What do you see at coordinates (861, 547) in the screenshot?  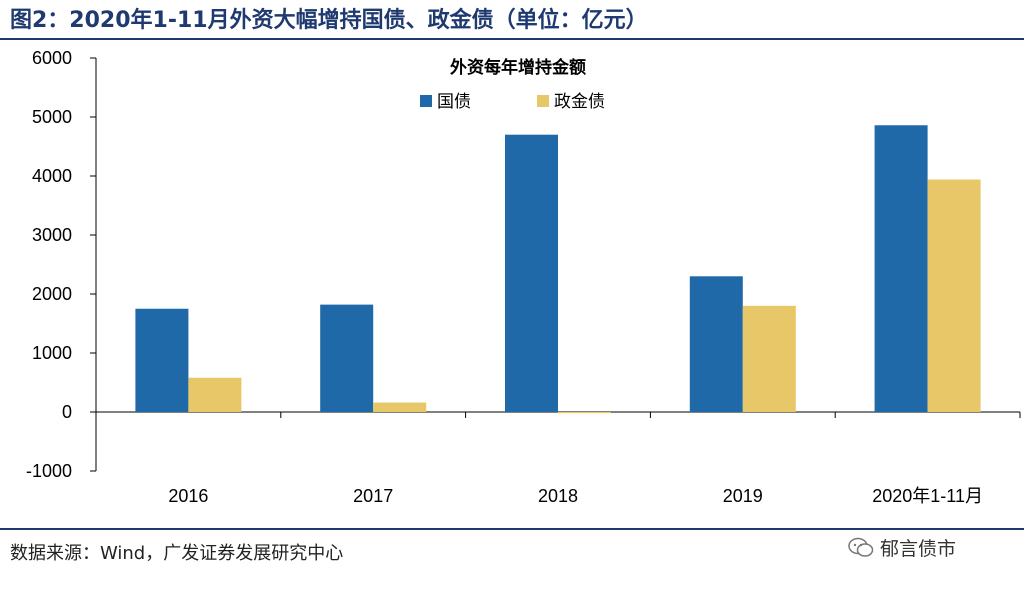 I see `chat-bubble-icon` at bounding box center [861, 547].